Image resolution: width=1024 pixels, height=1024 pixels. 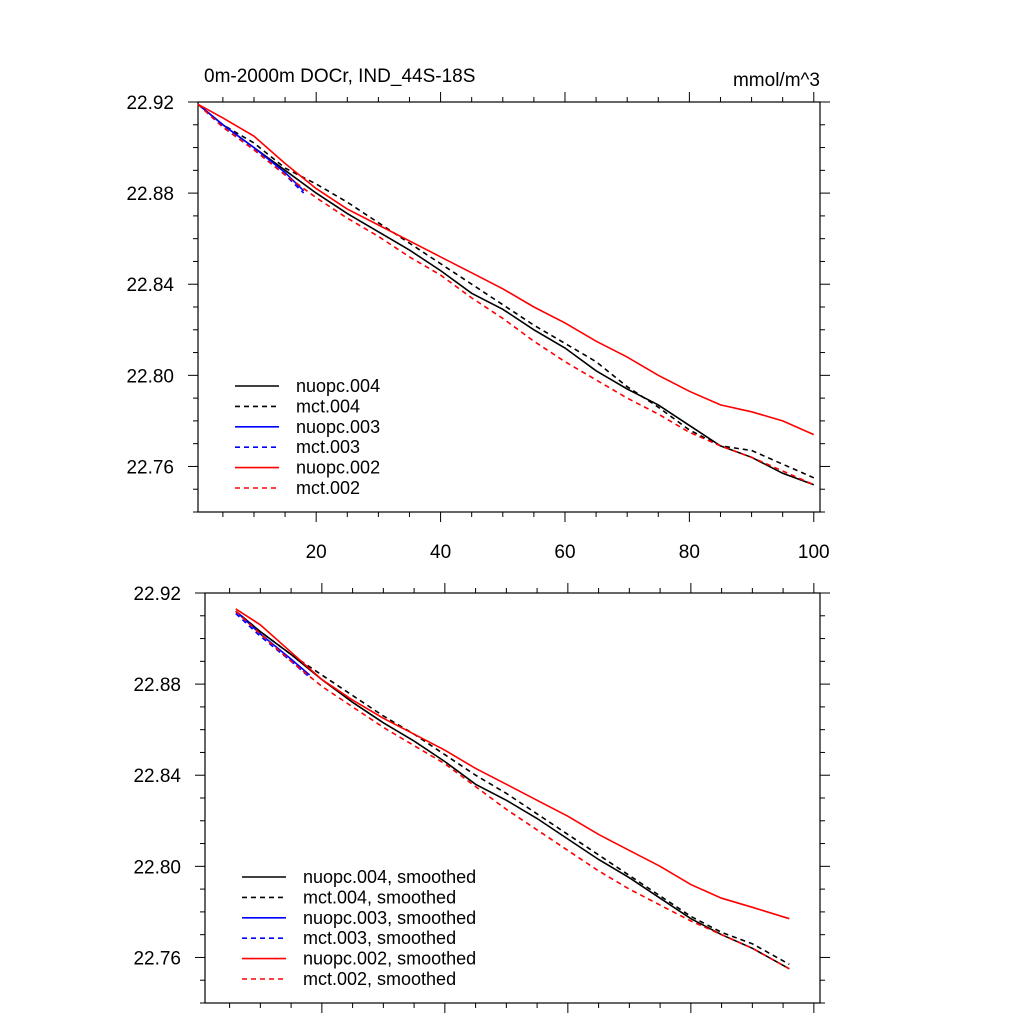 What do you see at coordinates (339, 76) in the screenshot?
I see `chart-title: 0m-2000m DOCr, IND_44S-18S` at bounding box center [339, 76].